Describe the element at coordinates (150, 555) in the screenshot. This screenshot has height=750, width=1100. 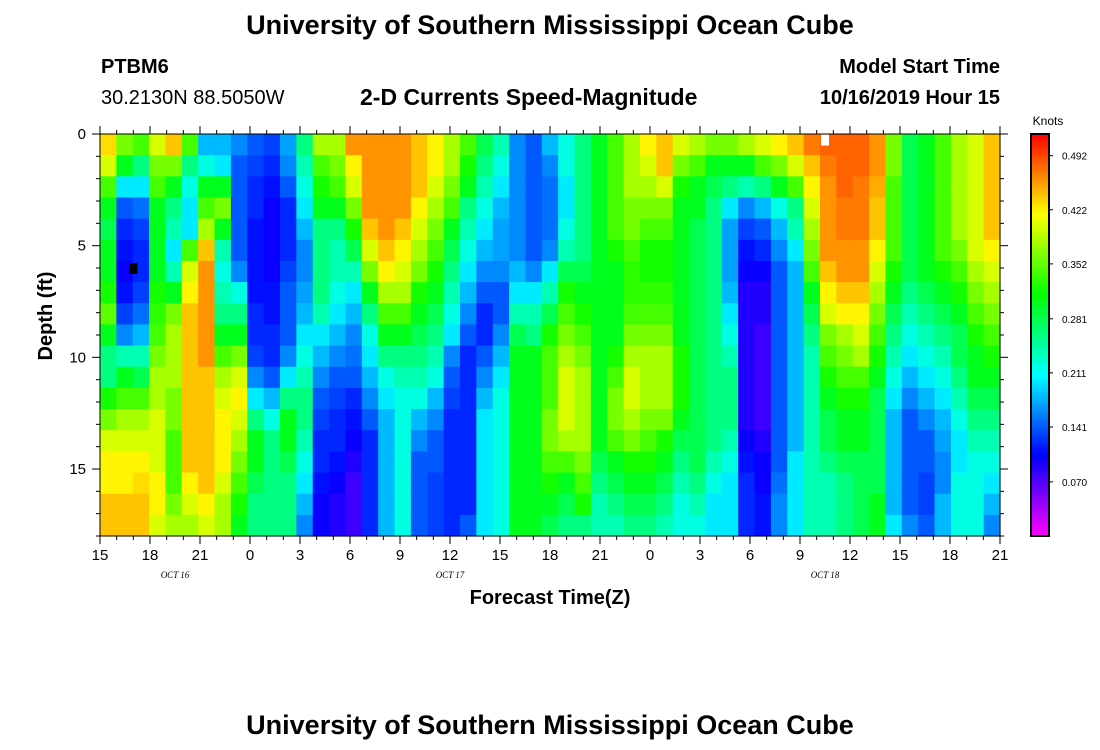
I see `x-tick-label: 18` at that location.